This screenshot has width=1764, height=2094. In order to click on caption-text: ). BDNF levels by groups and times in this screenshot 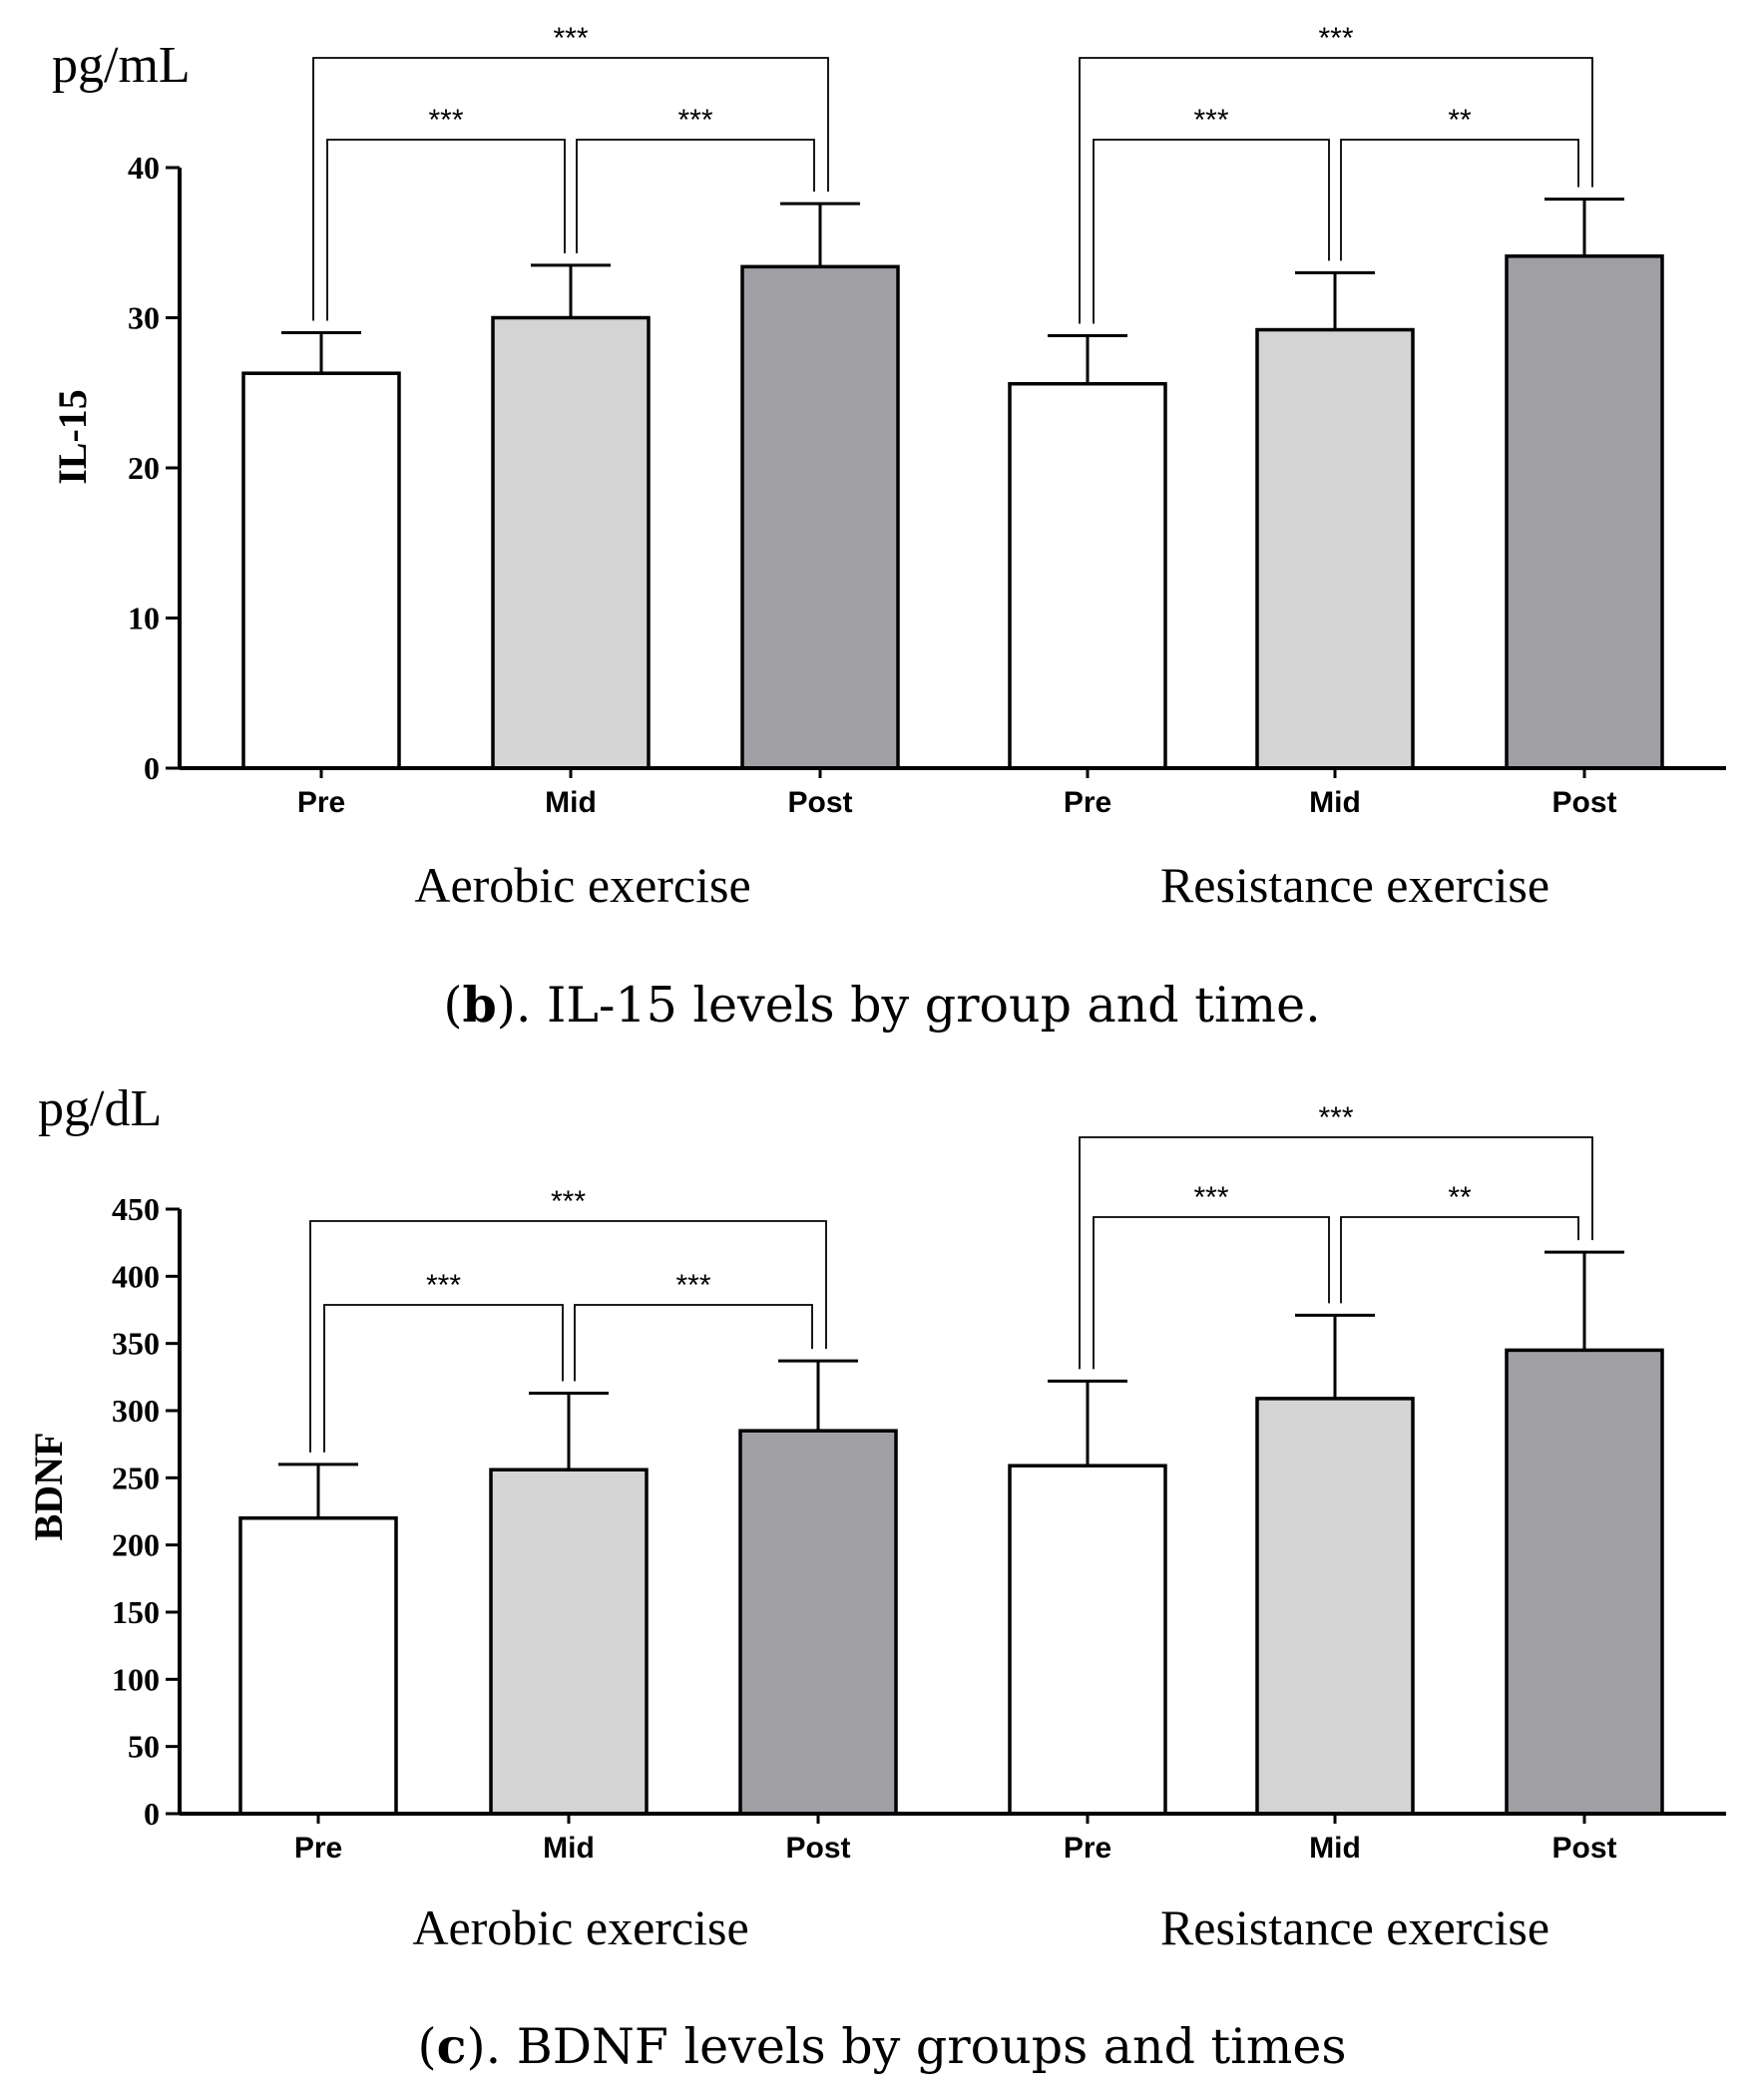, I will do `click(906, 2047)`.